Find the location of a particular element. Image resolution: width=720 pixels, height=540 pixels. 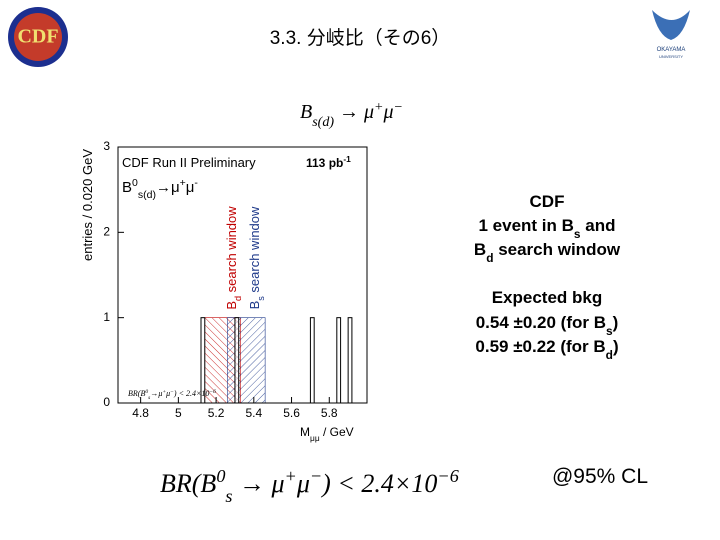

logo-text: CDF is located at coordinates (37, 37).